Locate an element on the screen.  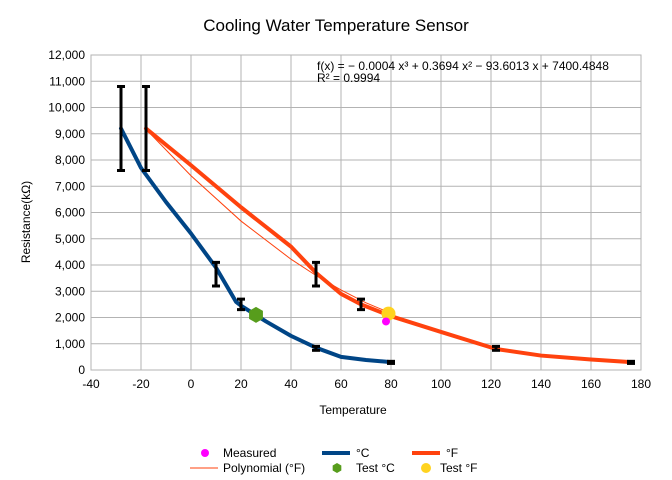
legend-test-f-label: Test °F is located at coordinates (458, 468).